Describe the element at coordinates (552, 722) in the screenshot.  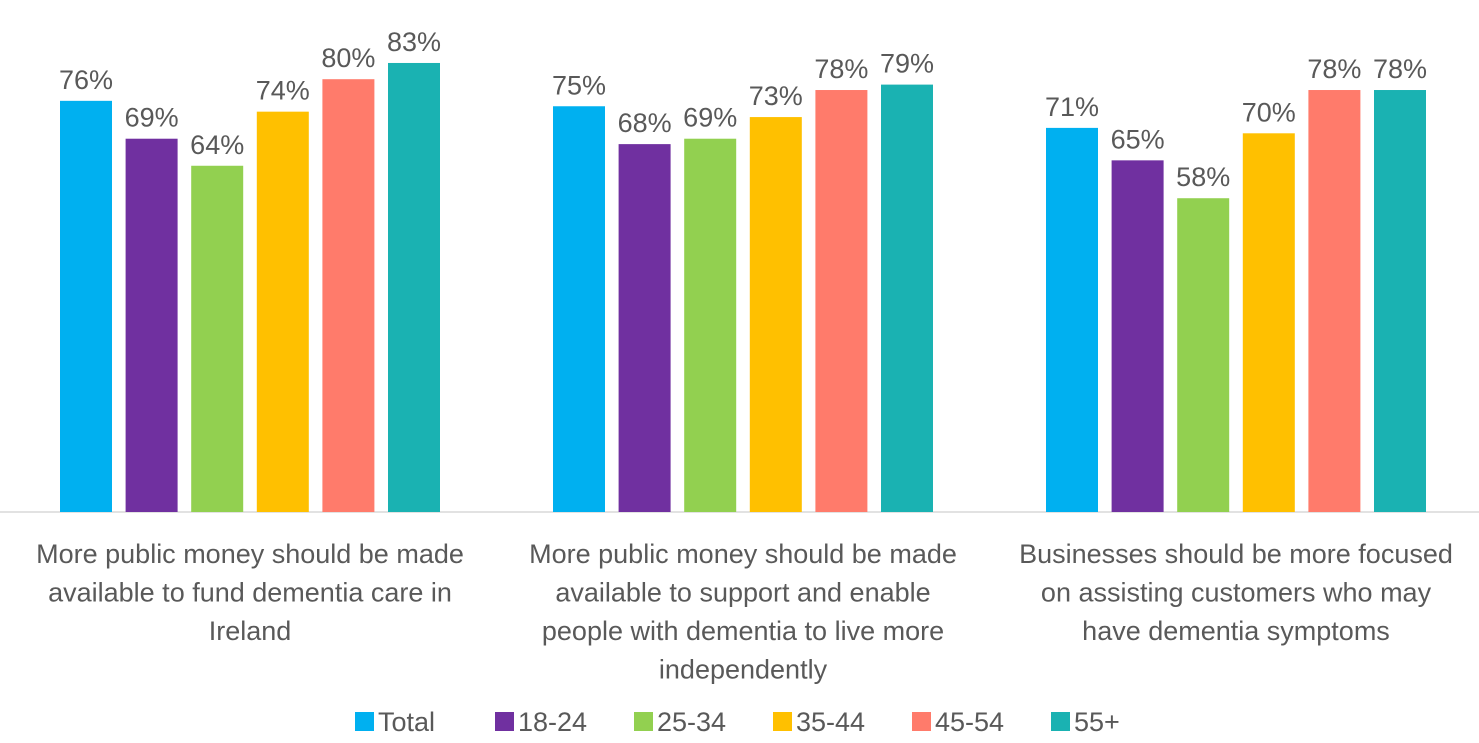
I see `legend-label: 18-24` at that location.